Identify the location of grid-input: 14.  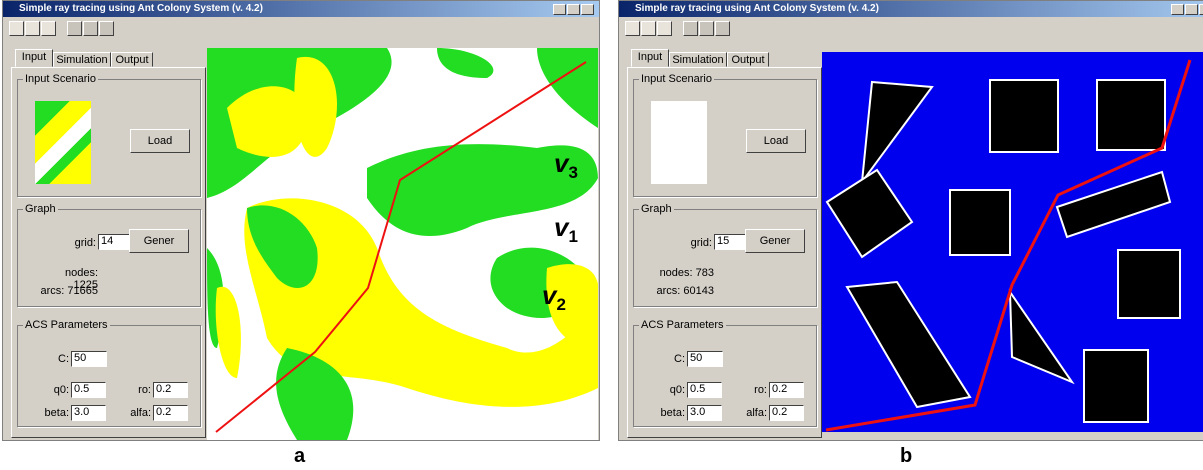
(116, 242).